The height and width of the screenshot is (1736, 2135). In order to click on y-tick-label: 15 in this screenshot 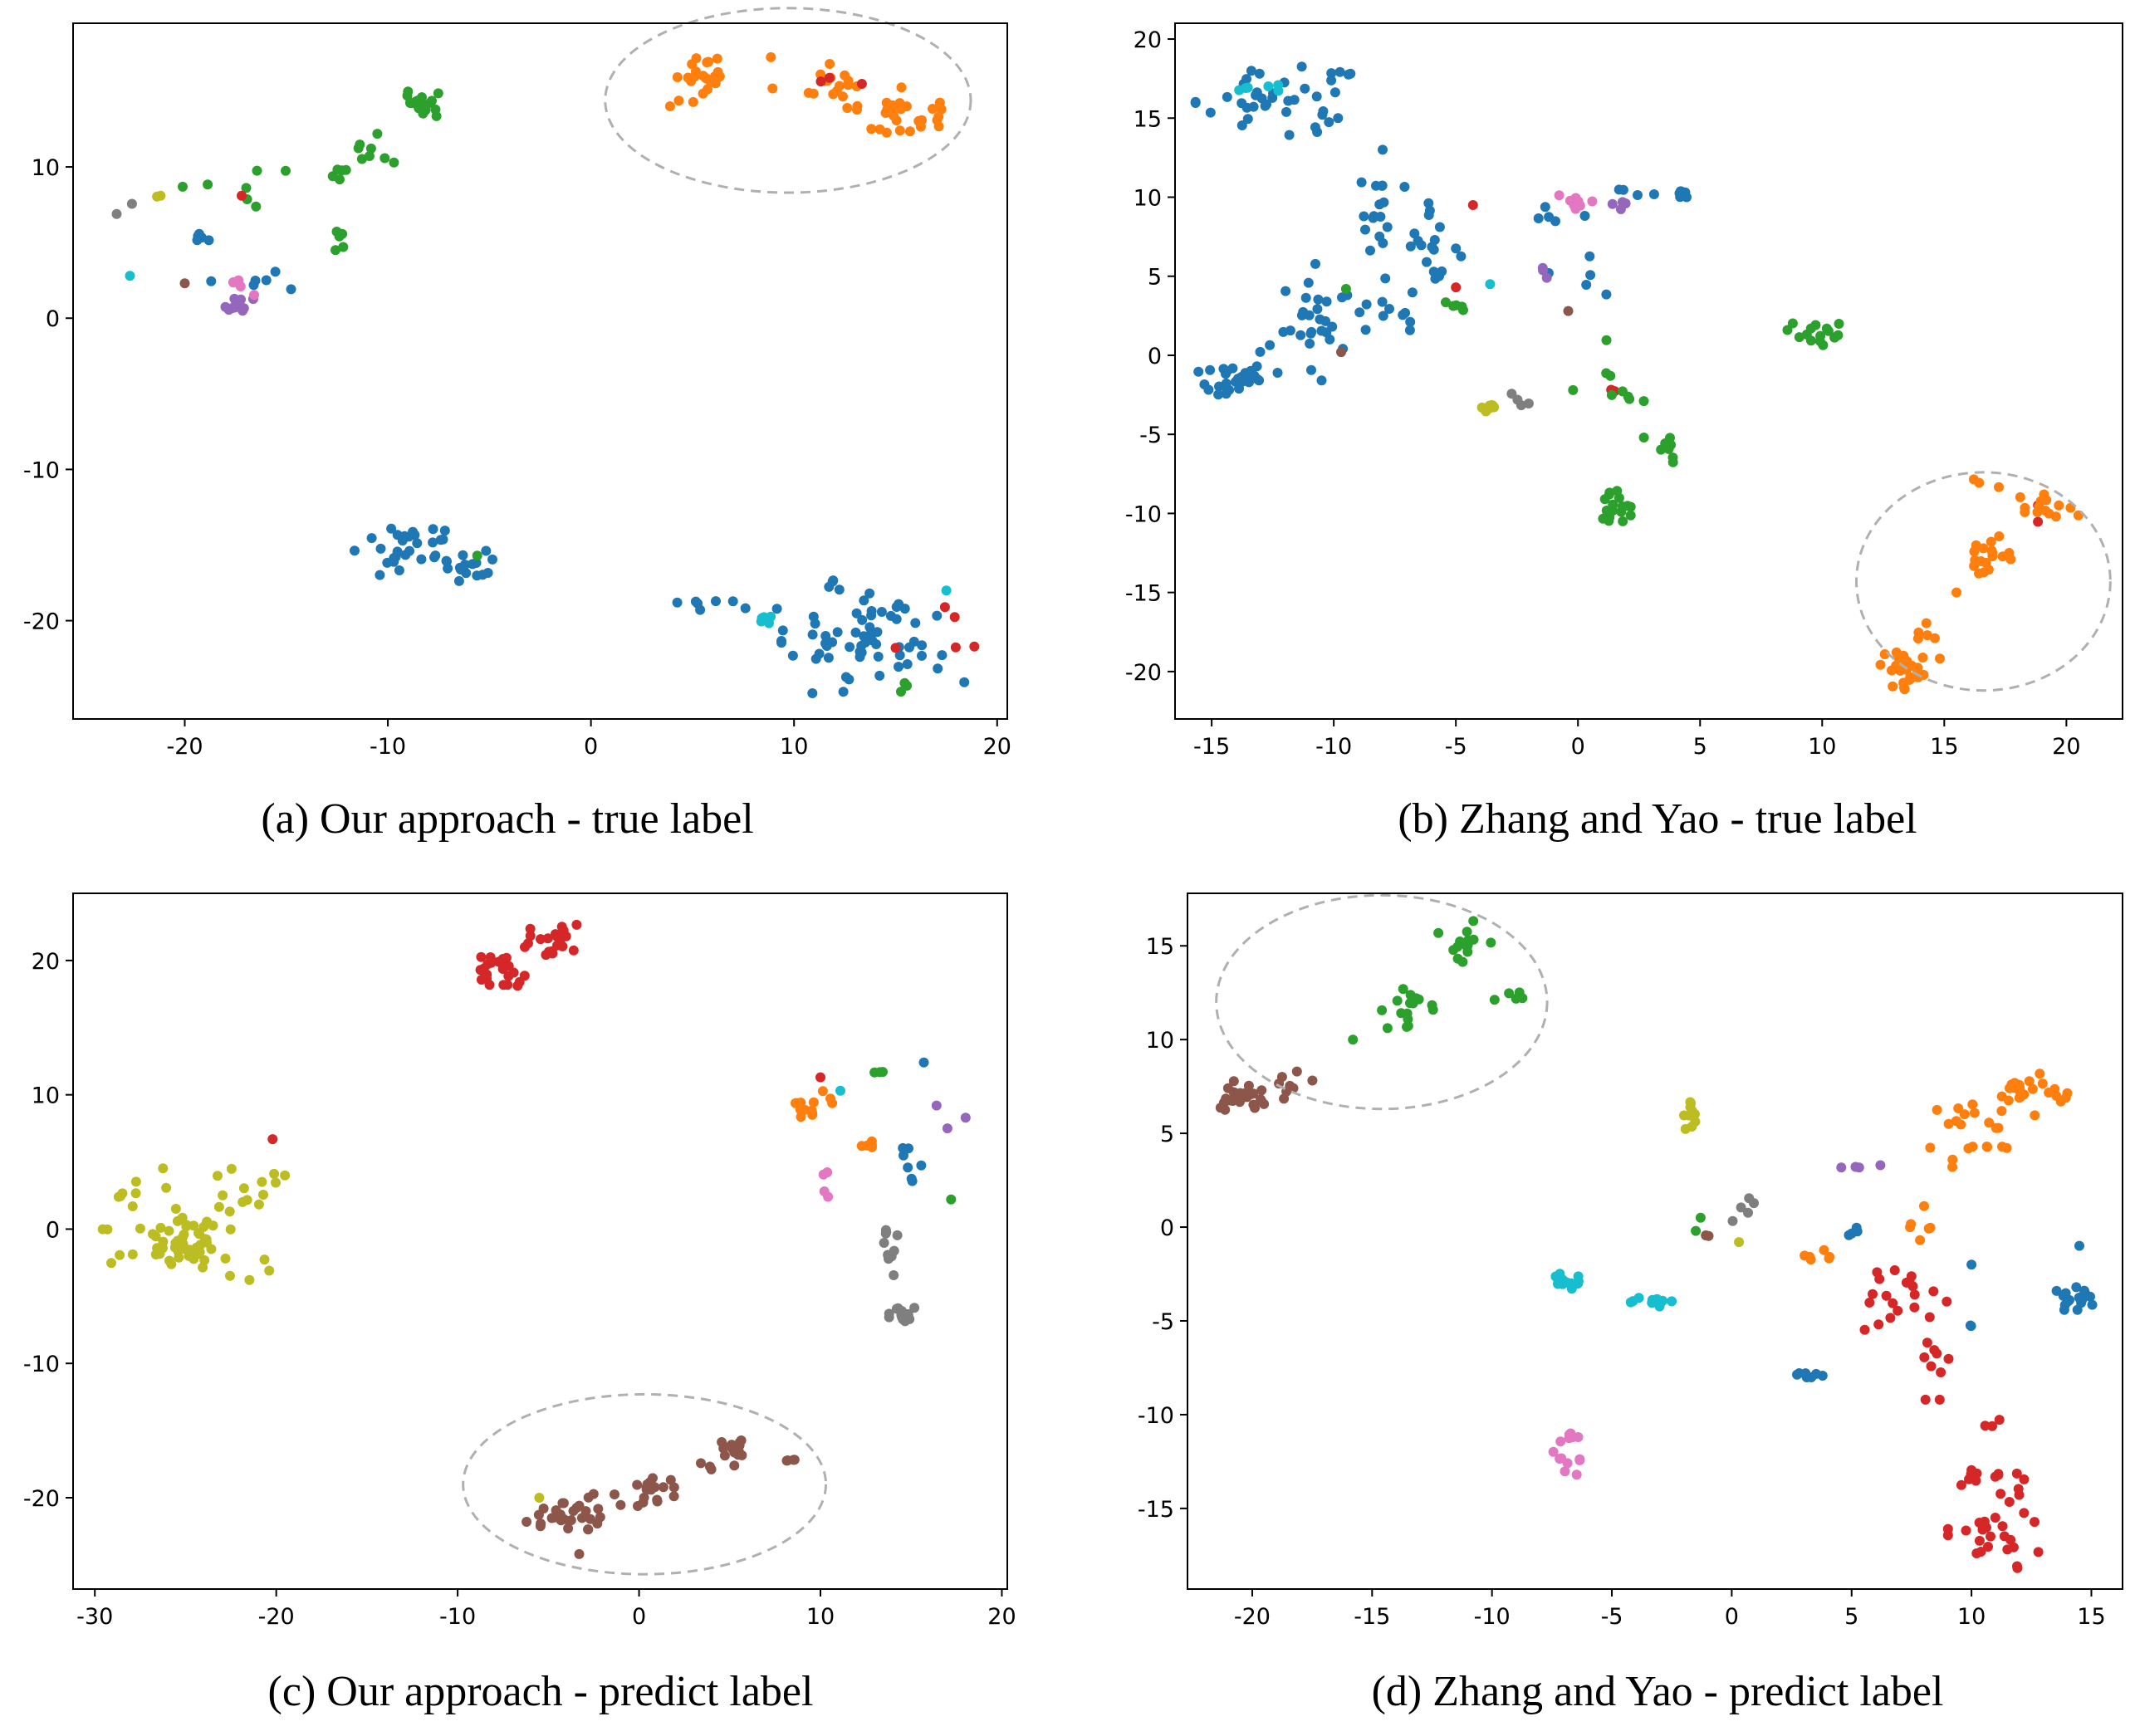, I will do `click(1148, 119)`.